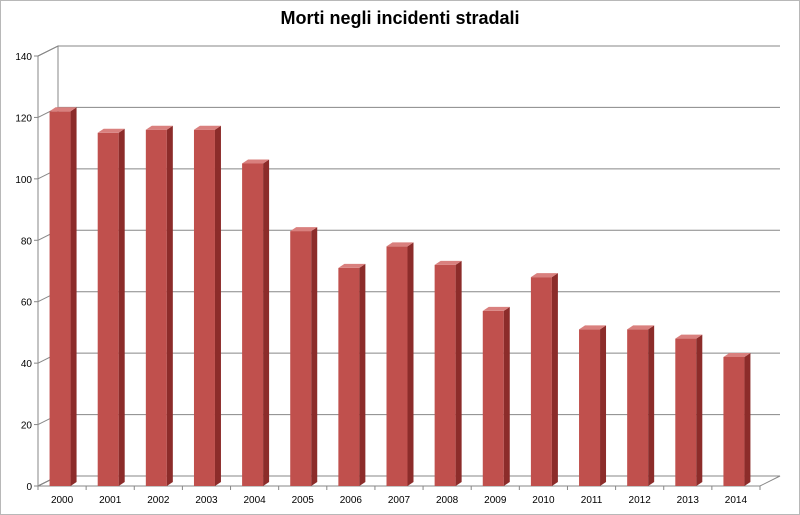  What do you see at coordinates (26, 272) in the screenshot?
I see `y-axis-ticks: 0 20 40 60 80 100 120 140` at bounding box center [26, 272].